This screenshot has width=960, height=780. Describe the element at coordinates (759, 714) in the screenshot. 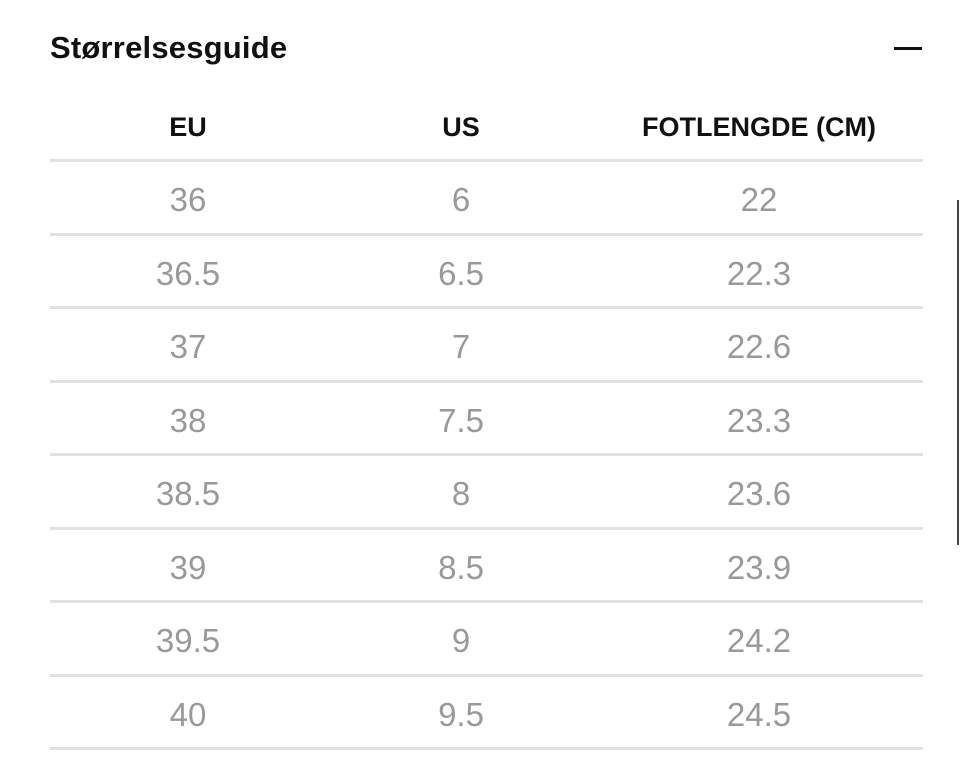

I see `table-cell: 24.5` at that location.